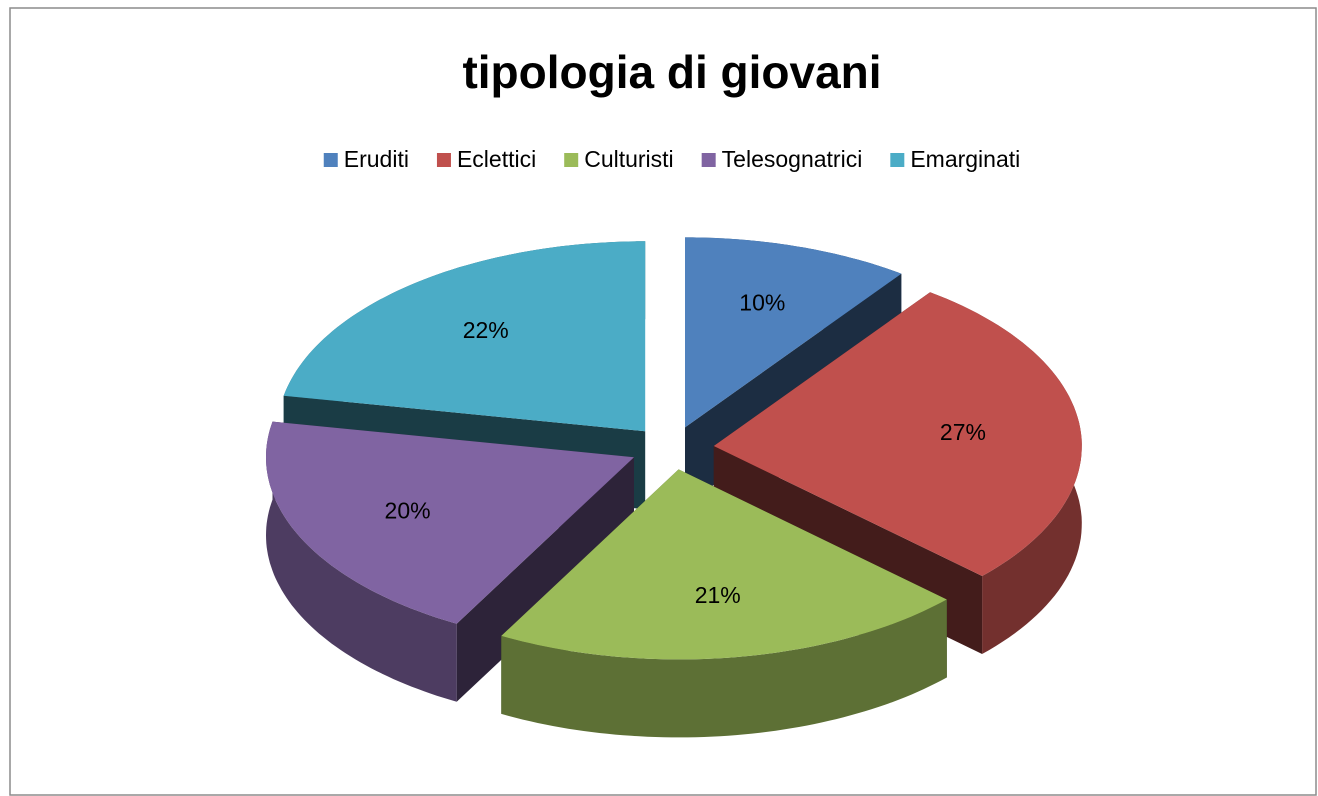 Image resolution: width=1318 pixels, height=796 pixels. What do you see at coordinates (408, 510) in the screenshot?
I see `data-label: 20%` at bounding box center [408, 510].